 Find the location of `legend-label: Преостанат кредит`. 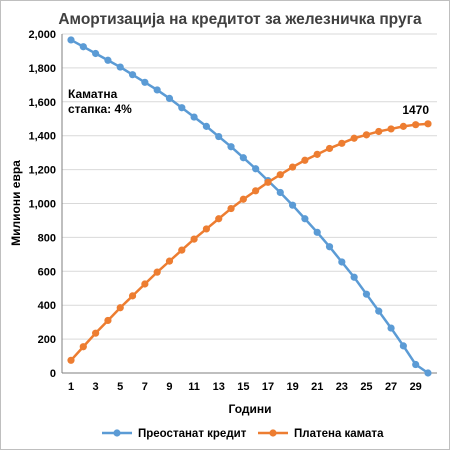

legend-label: Преостанат кредит is located at coordinates (192, 434).